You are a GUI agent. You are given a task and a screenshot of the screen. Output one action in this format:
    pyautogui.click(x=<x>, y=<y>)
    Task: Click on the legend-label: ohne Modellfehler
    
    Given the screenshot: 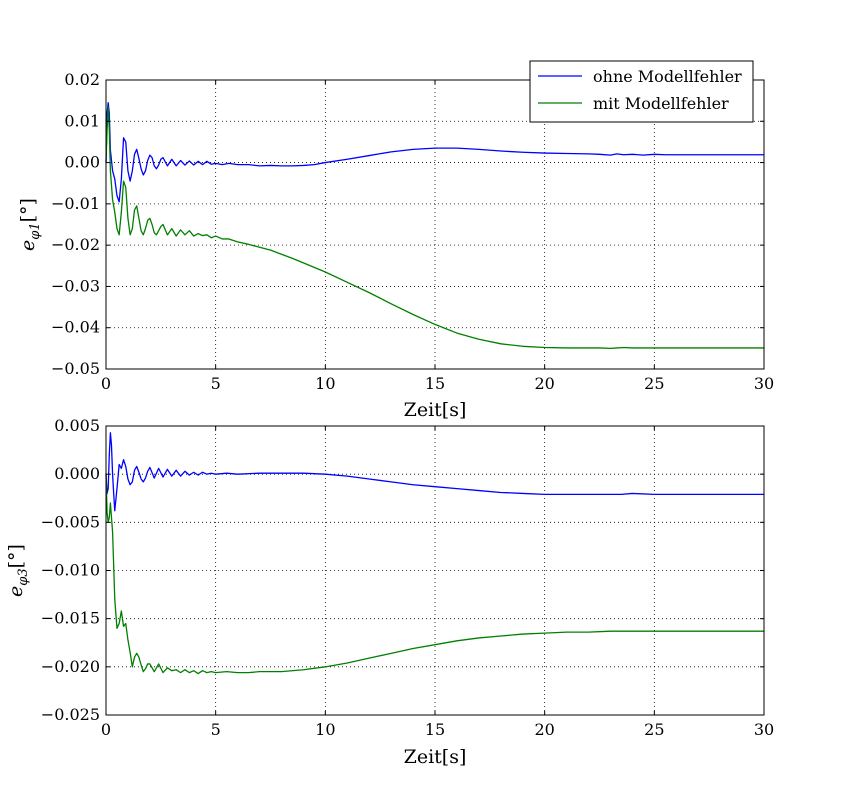 What is the action you would take?
    pyautogui.click(x=667, y=76)
    